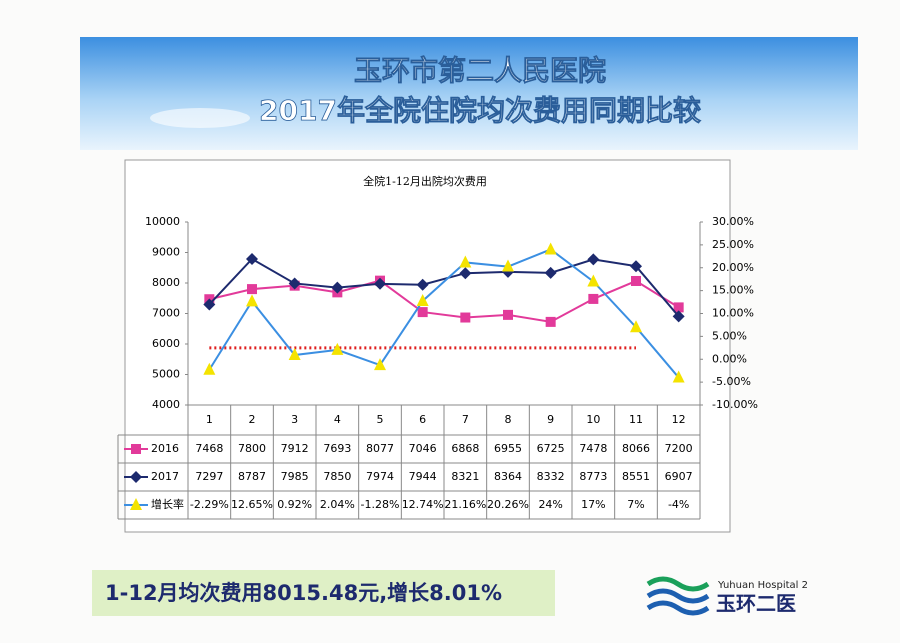 The image size is (900, 643). I want to click on y-tick-label: 7000, so click(166, 313).